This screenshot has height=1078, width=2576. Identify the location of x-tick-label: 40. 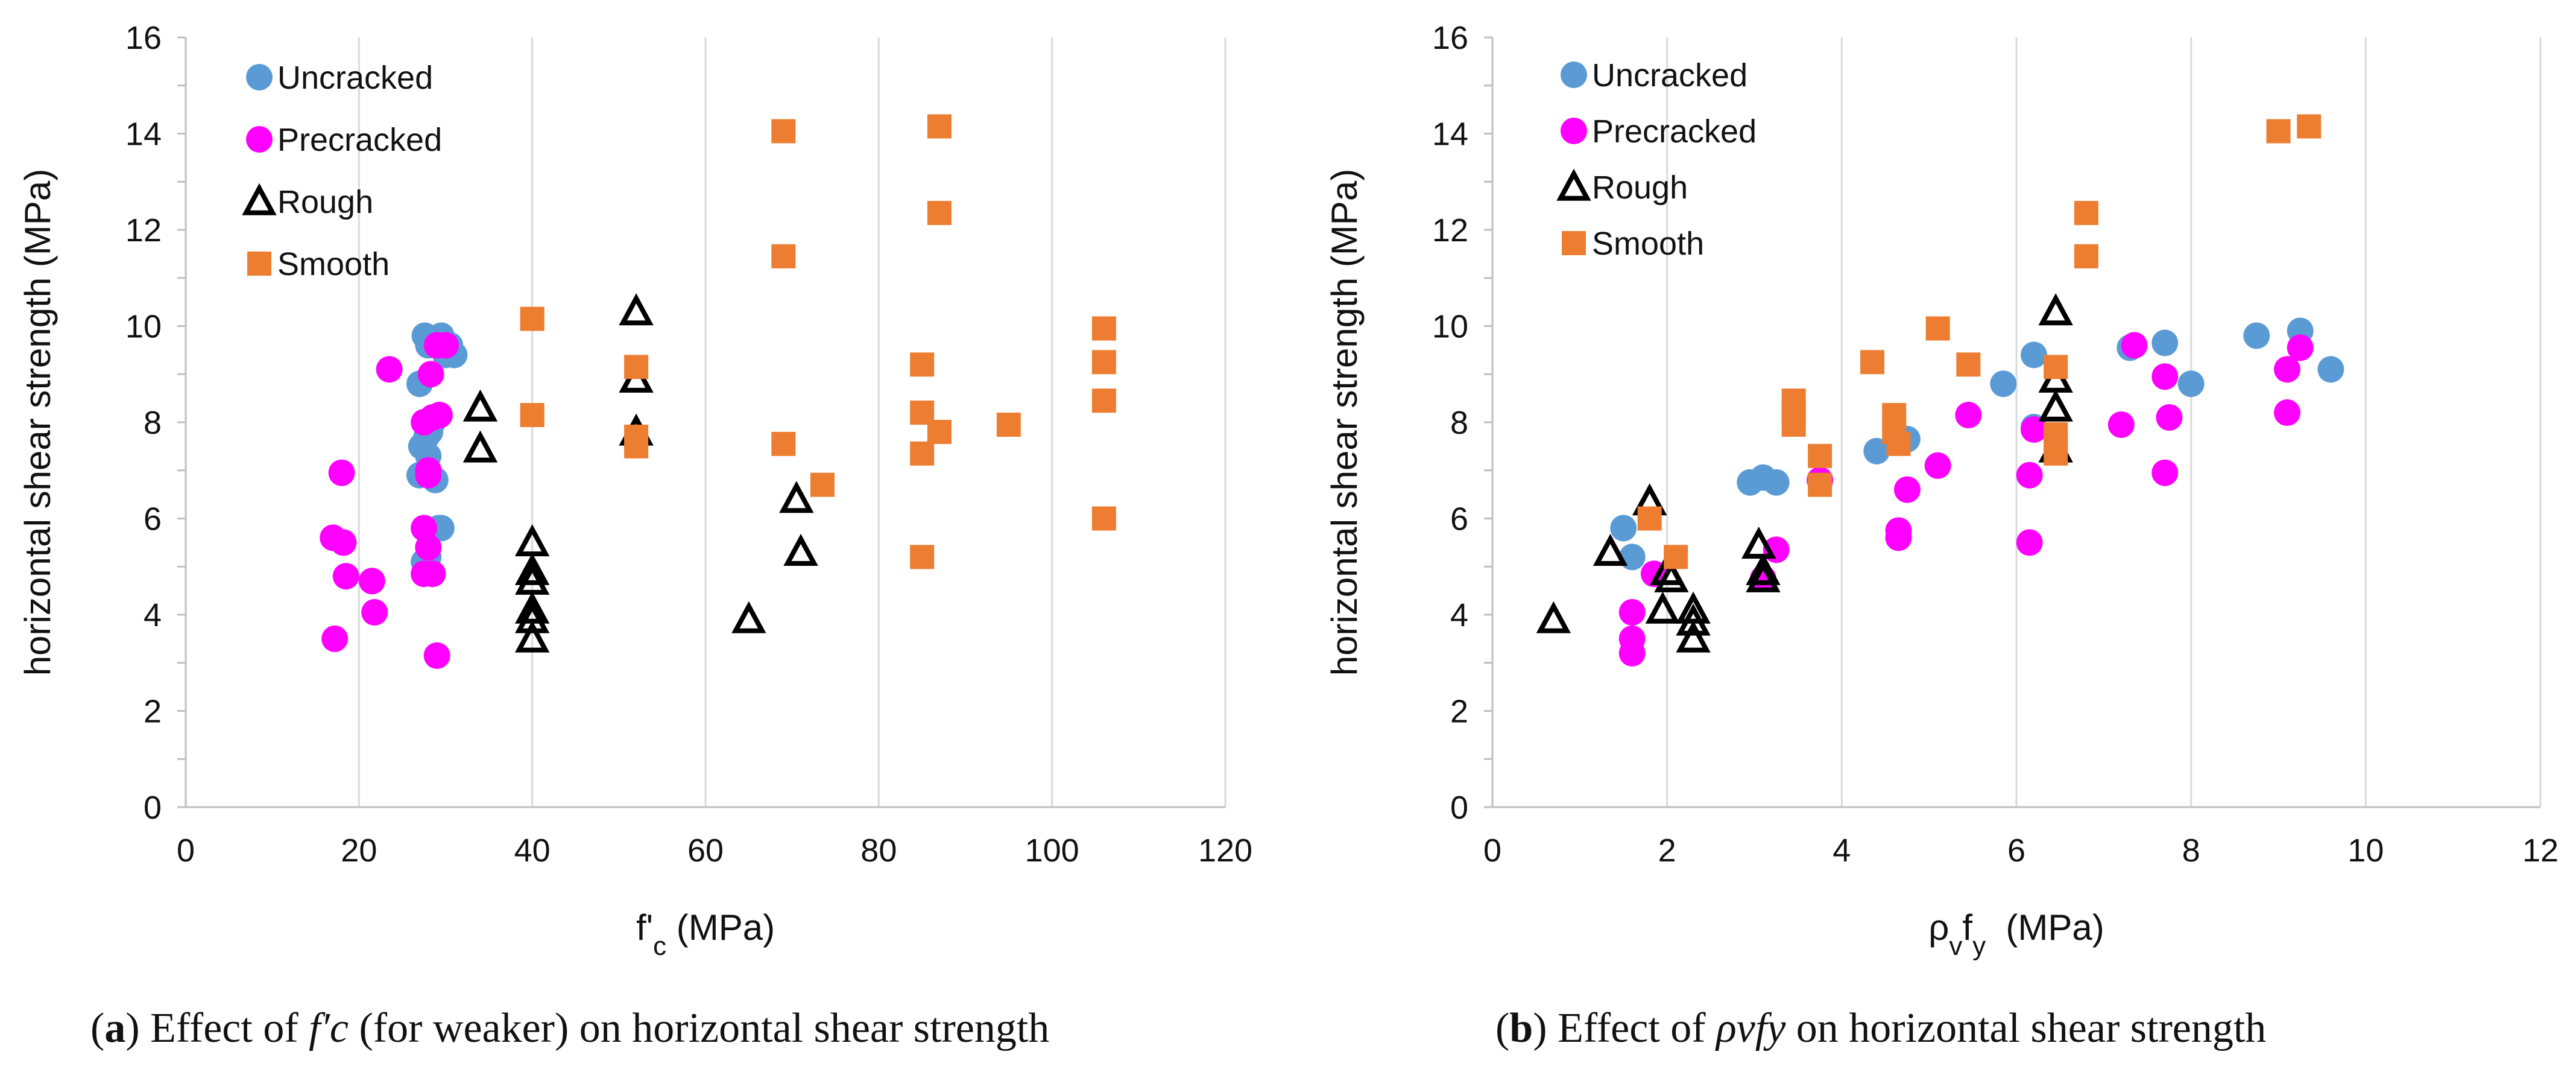
(532, 850).